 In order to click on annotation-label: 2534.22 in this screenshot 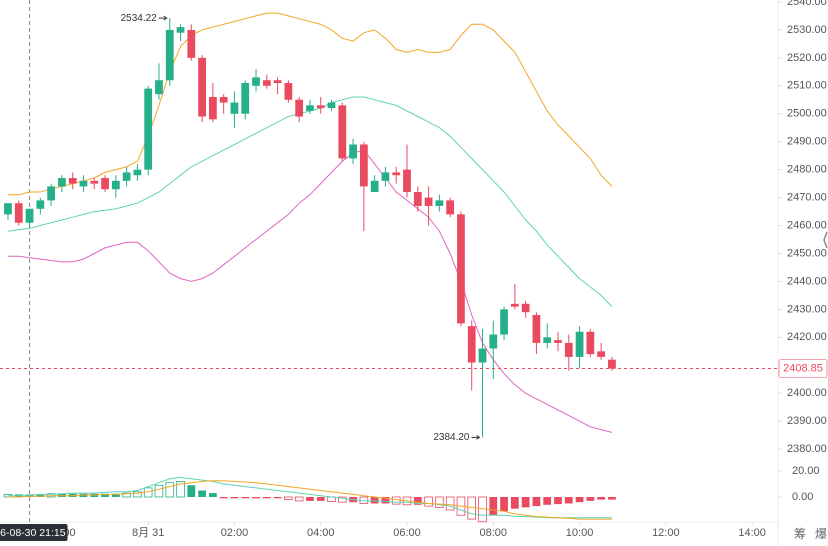, I will do `click(139, 18)`.